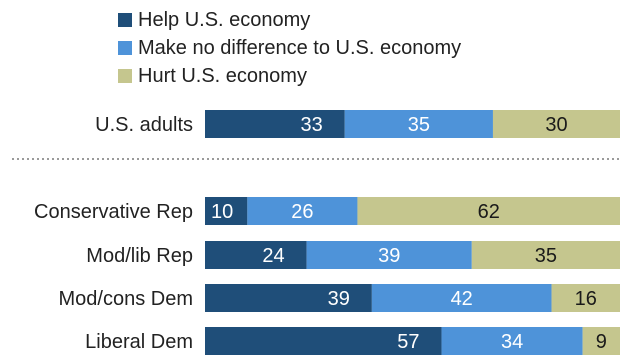 The width and height of the screenshot is (625, 356). I want to click on data-label: 30, so click(556, 125).